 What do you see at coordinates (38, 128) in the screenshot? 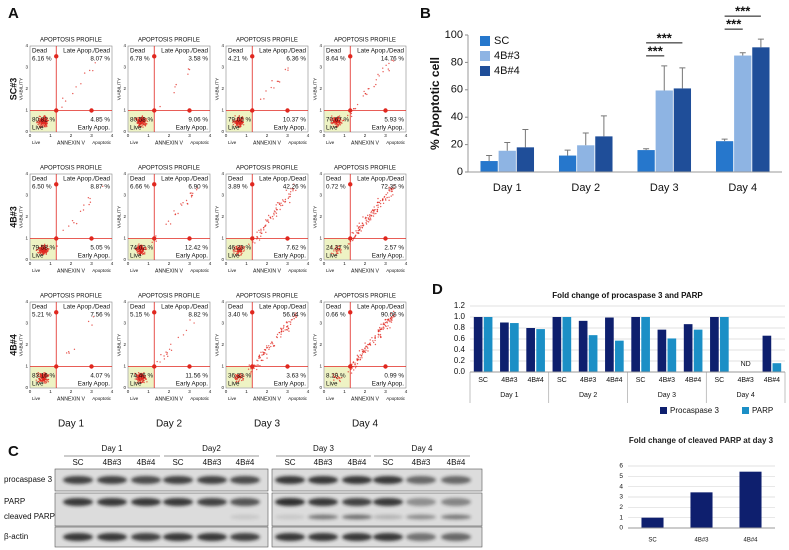
I see `quadrant-name: Live` at bounding box center [38, 128].